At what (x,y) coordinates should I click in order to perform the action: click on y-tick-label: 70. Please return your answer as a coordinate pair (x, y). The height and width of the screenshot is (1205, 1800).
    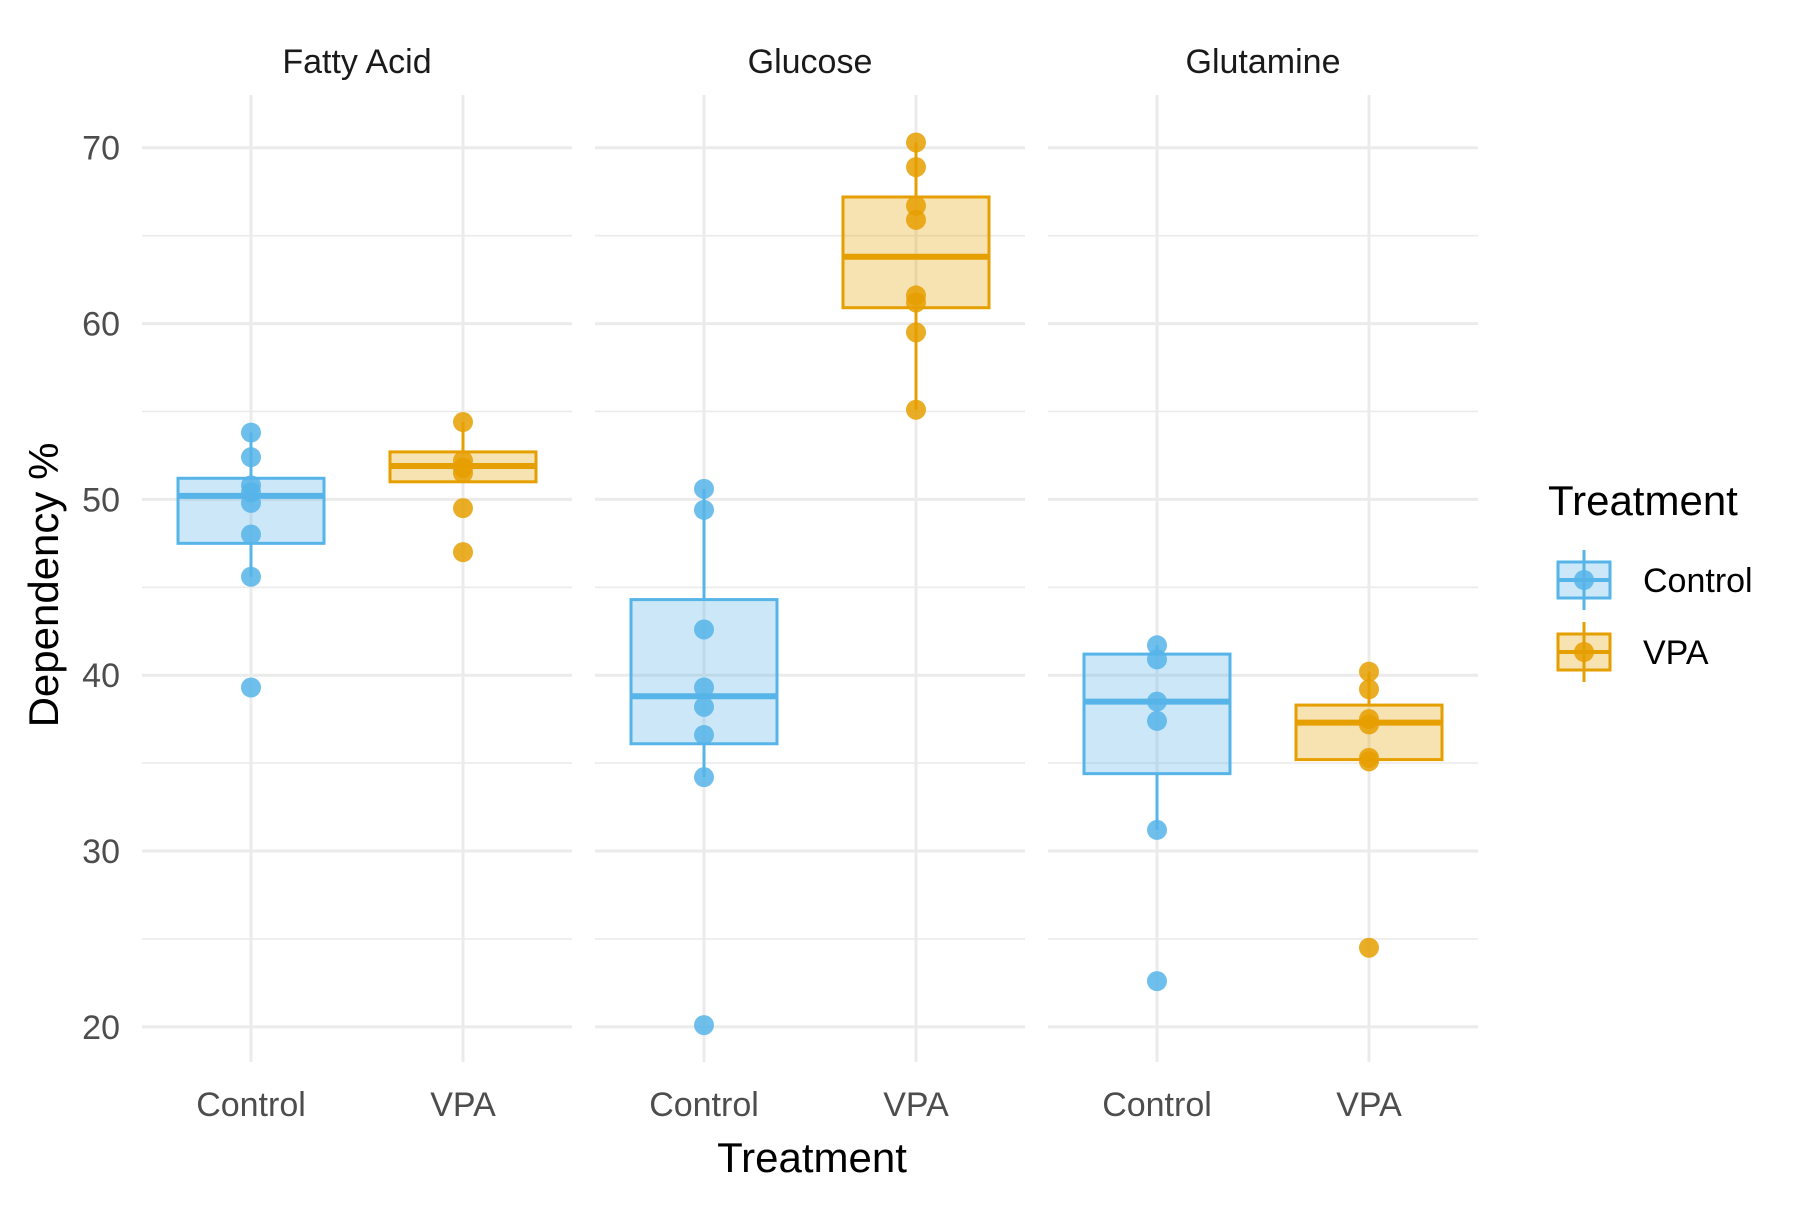
    Looking at the image, I should click on (101, 149).